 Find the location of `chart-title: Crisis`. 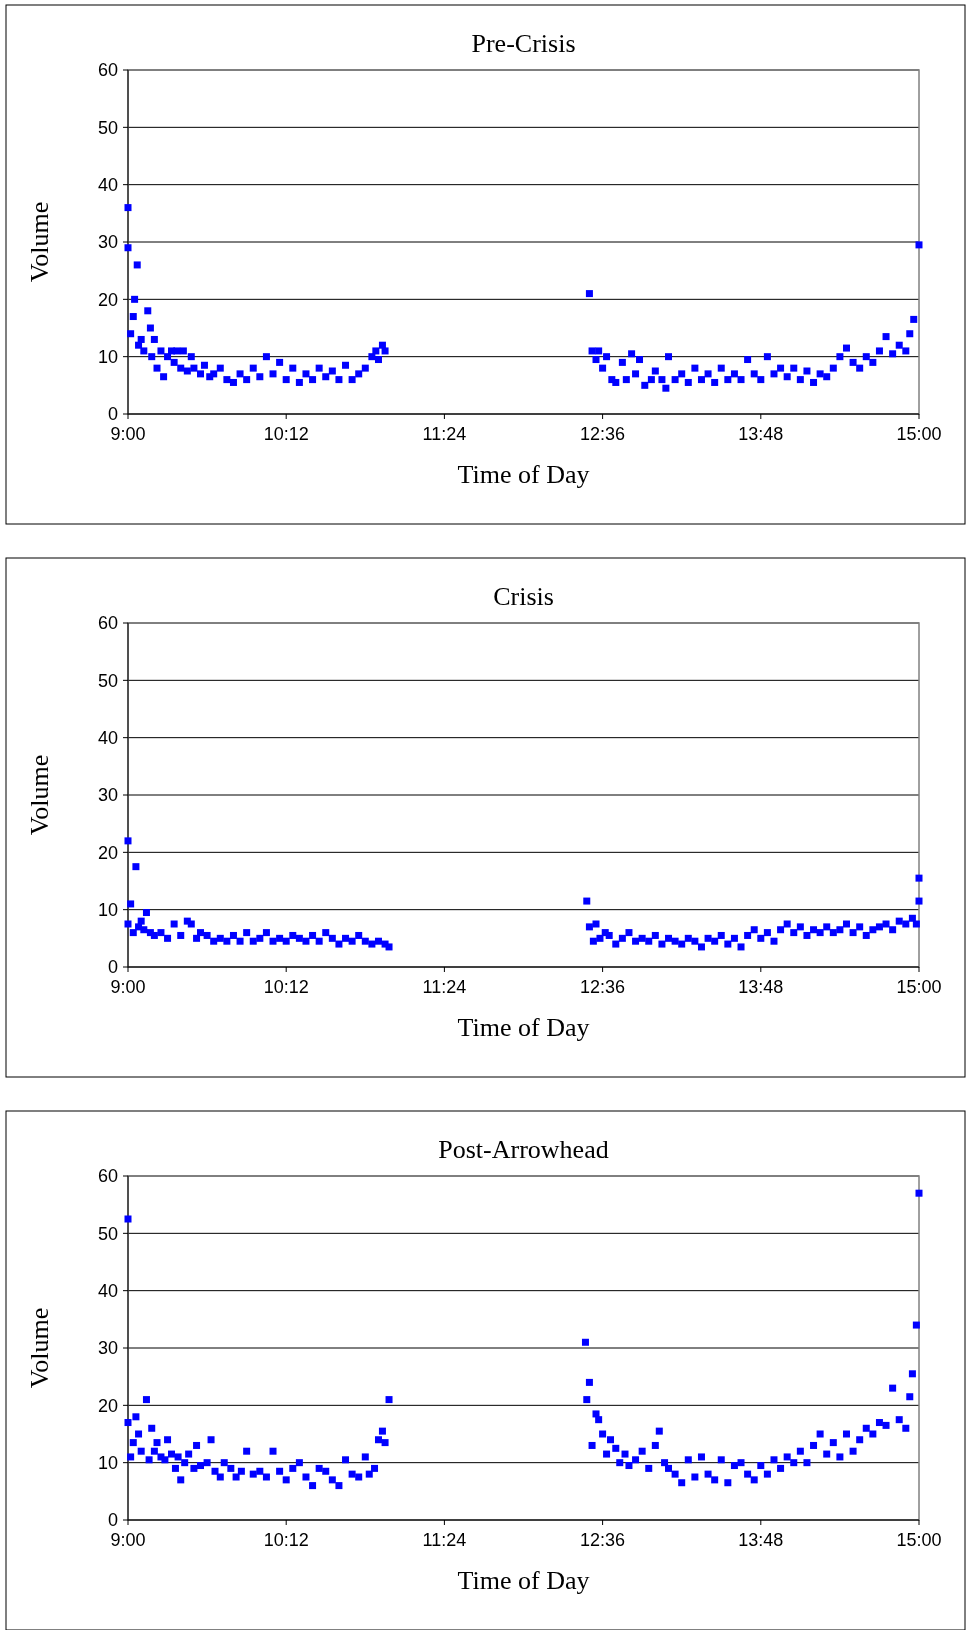

chart-title: Crisis is located at coordinates (523, 596).